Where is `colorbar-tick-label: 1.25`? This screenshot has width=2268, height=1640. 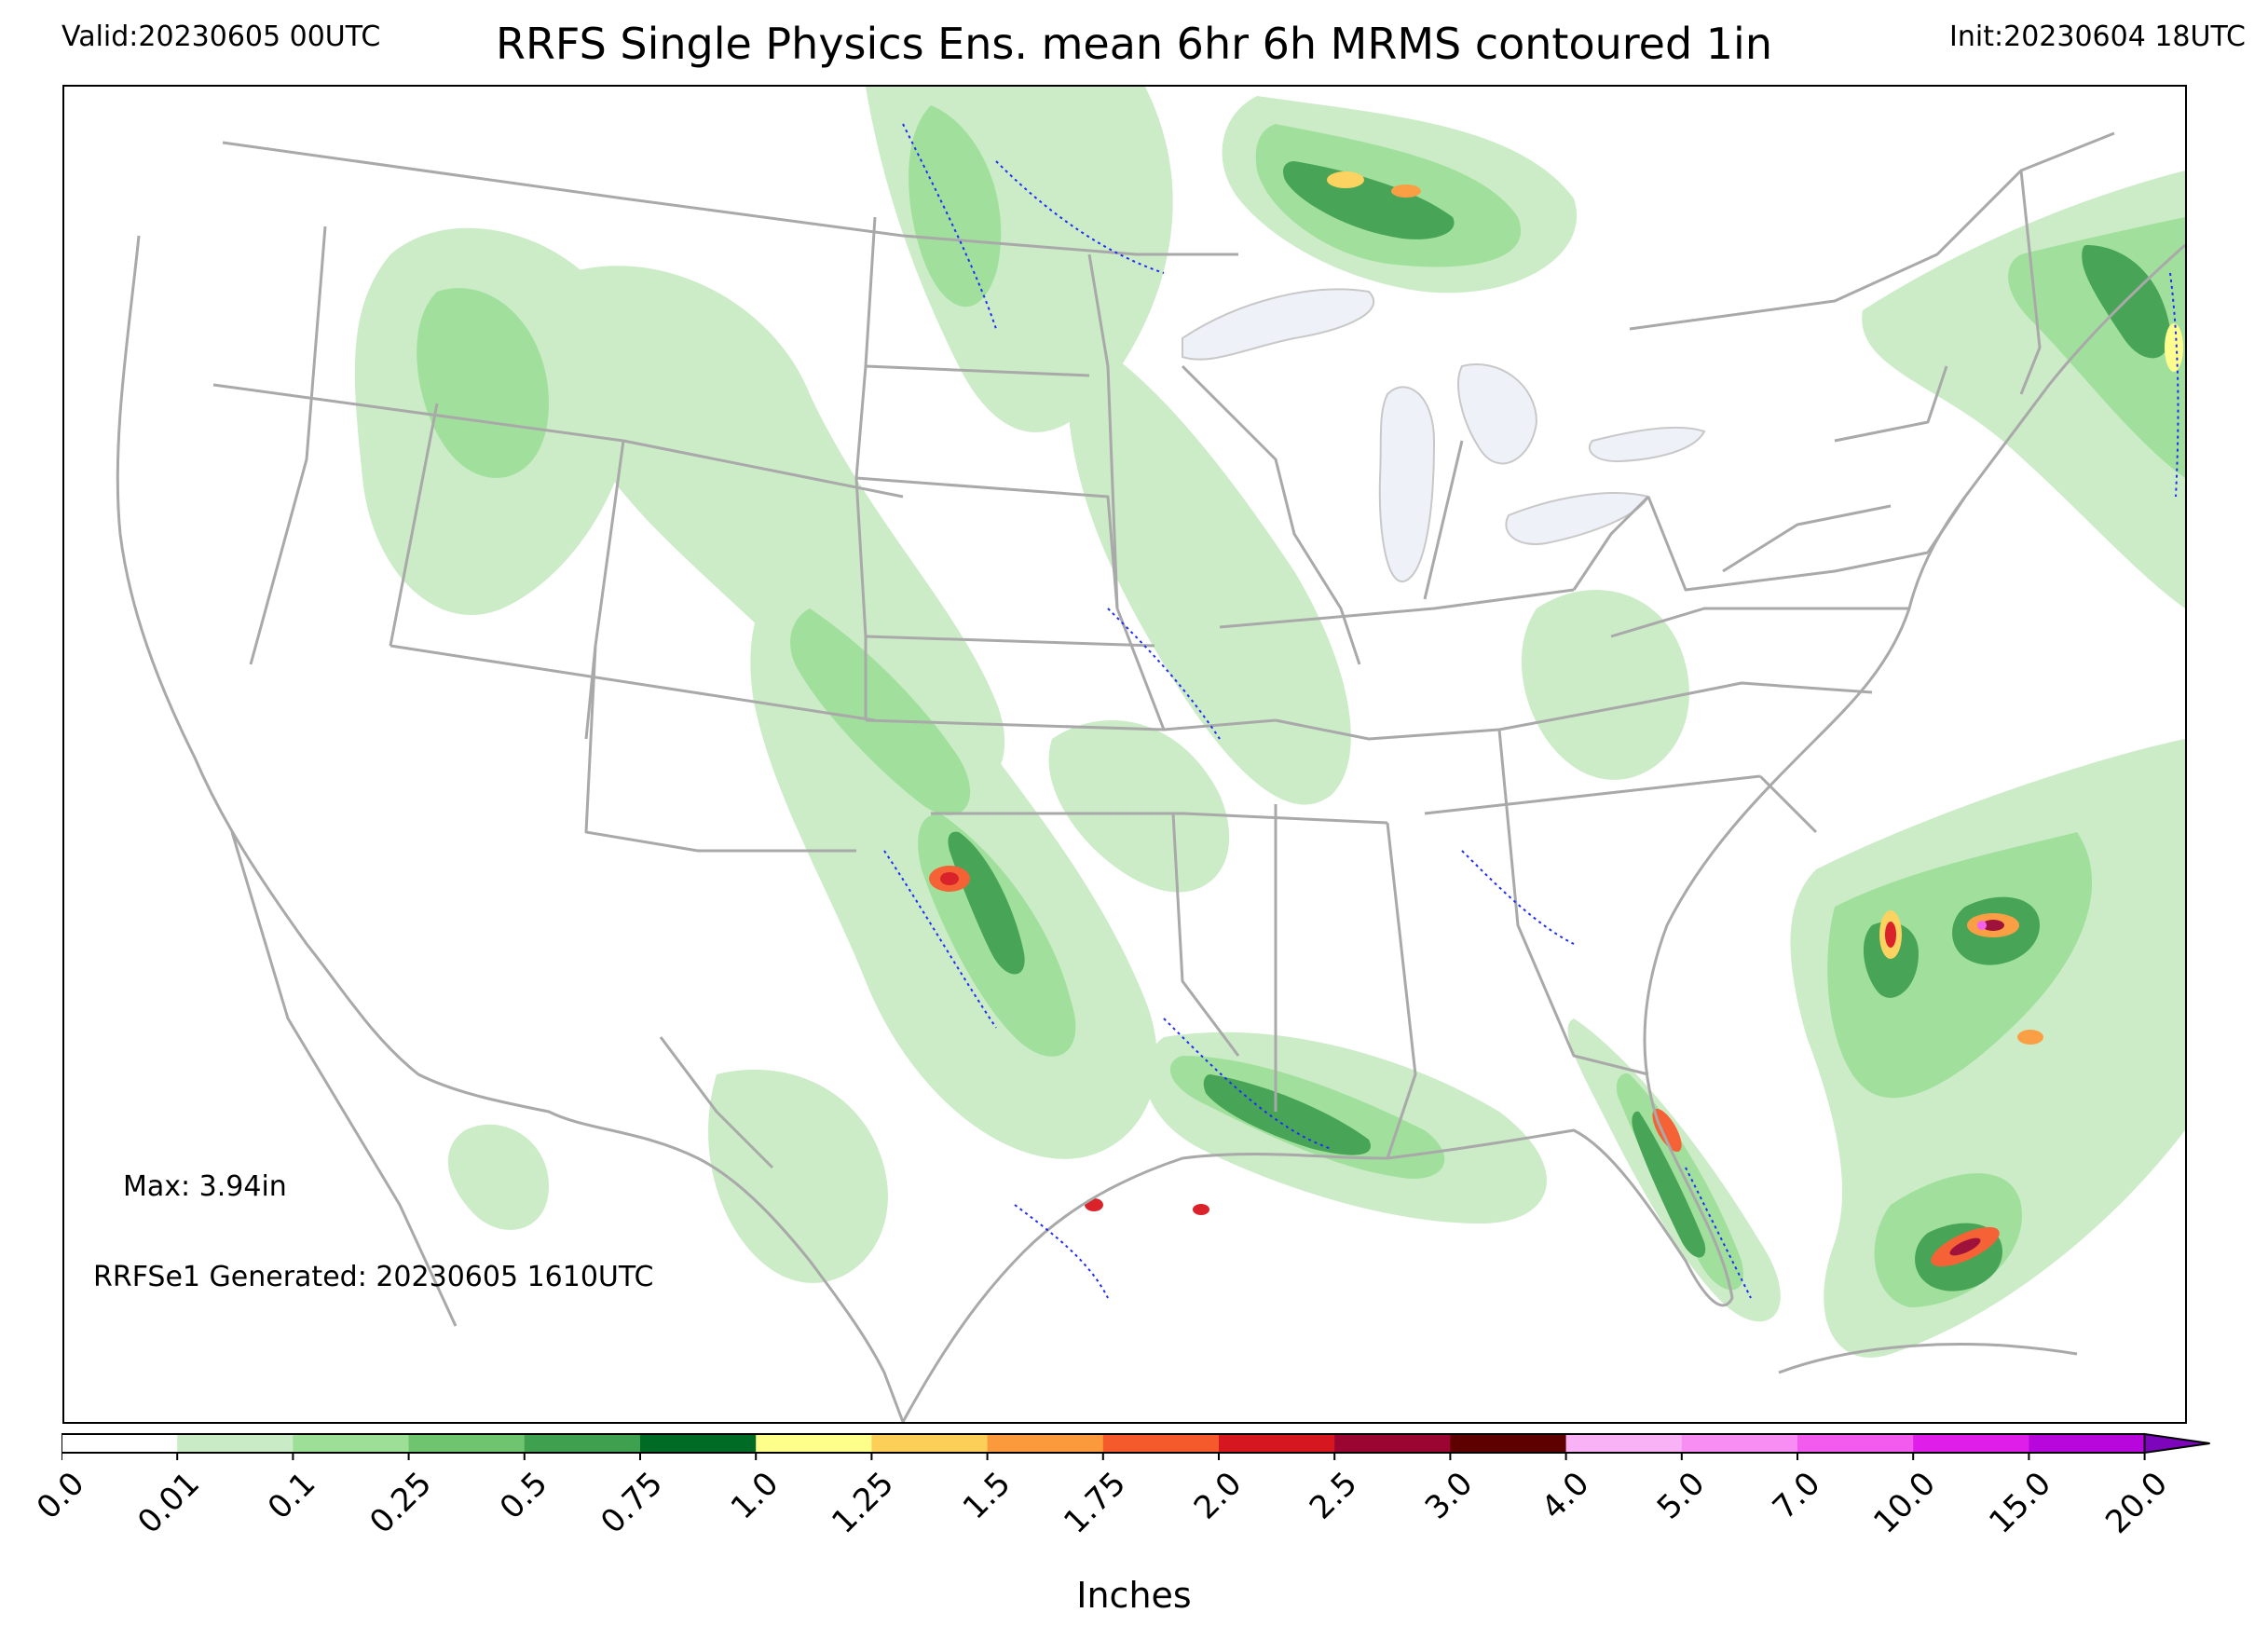 colorbar-tick-label: 1.25 is located at coordinates (863, 1503).